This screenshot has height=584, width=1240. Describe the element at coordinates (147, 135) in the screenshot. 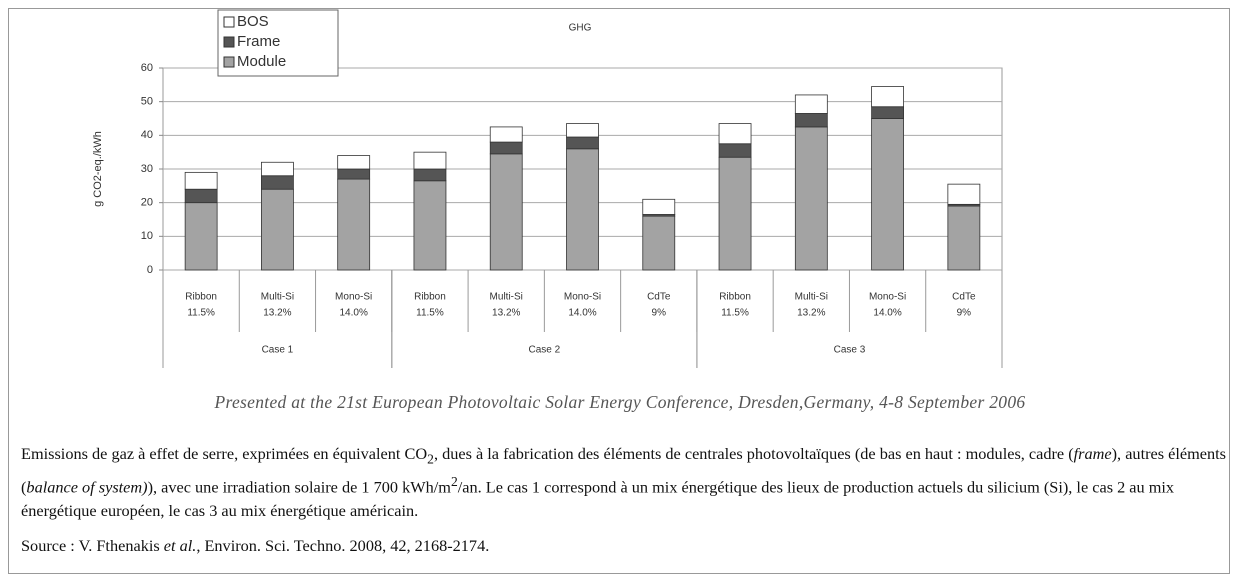

I see `y-tick-label: 40` at that location.